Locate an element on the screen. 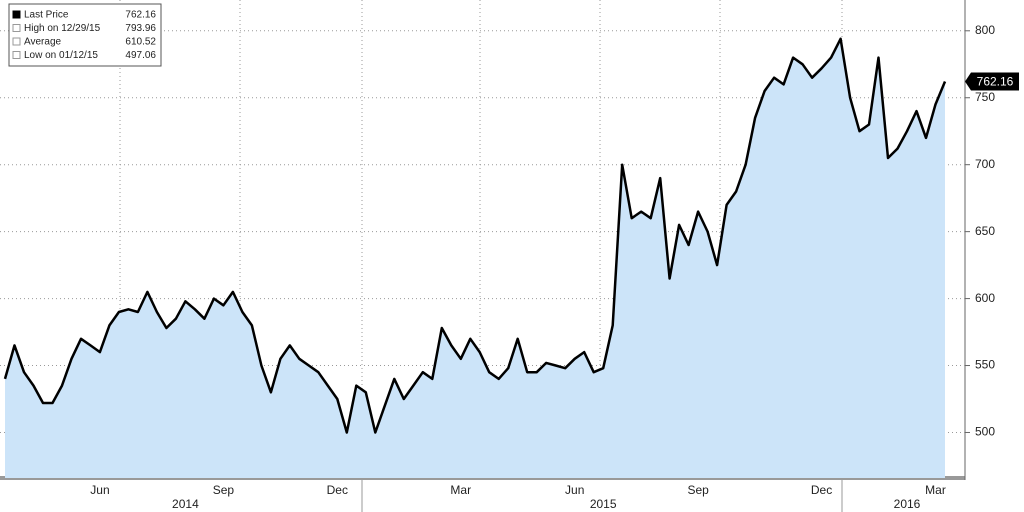  legend-value: 793.96 is located at coordinates (140, 28).